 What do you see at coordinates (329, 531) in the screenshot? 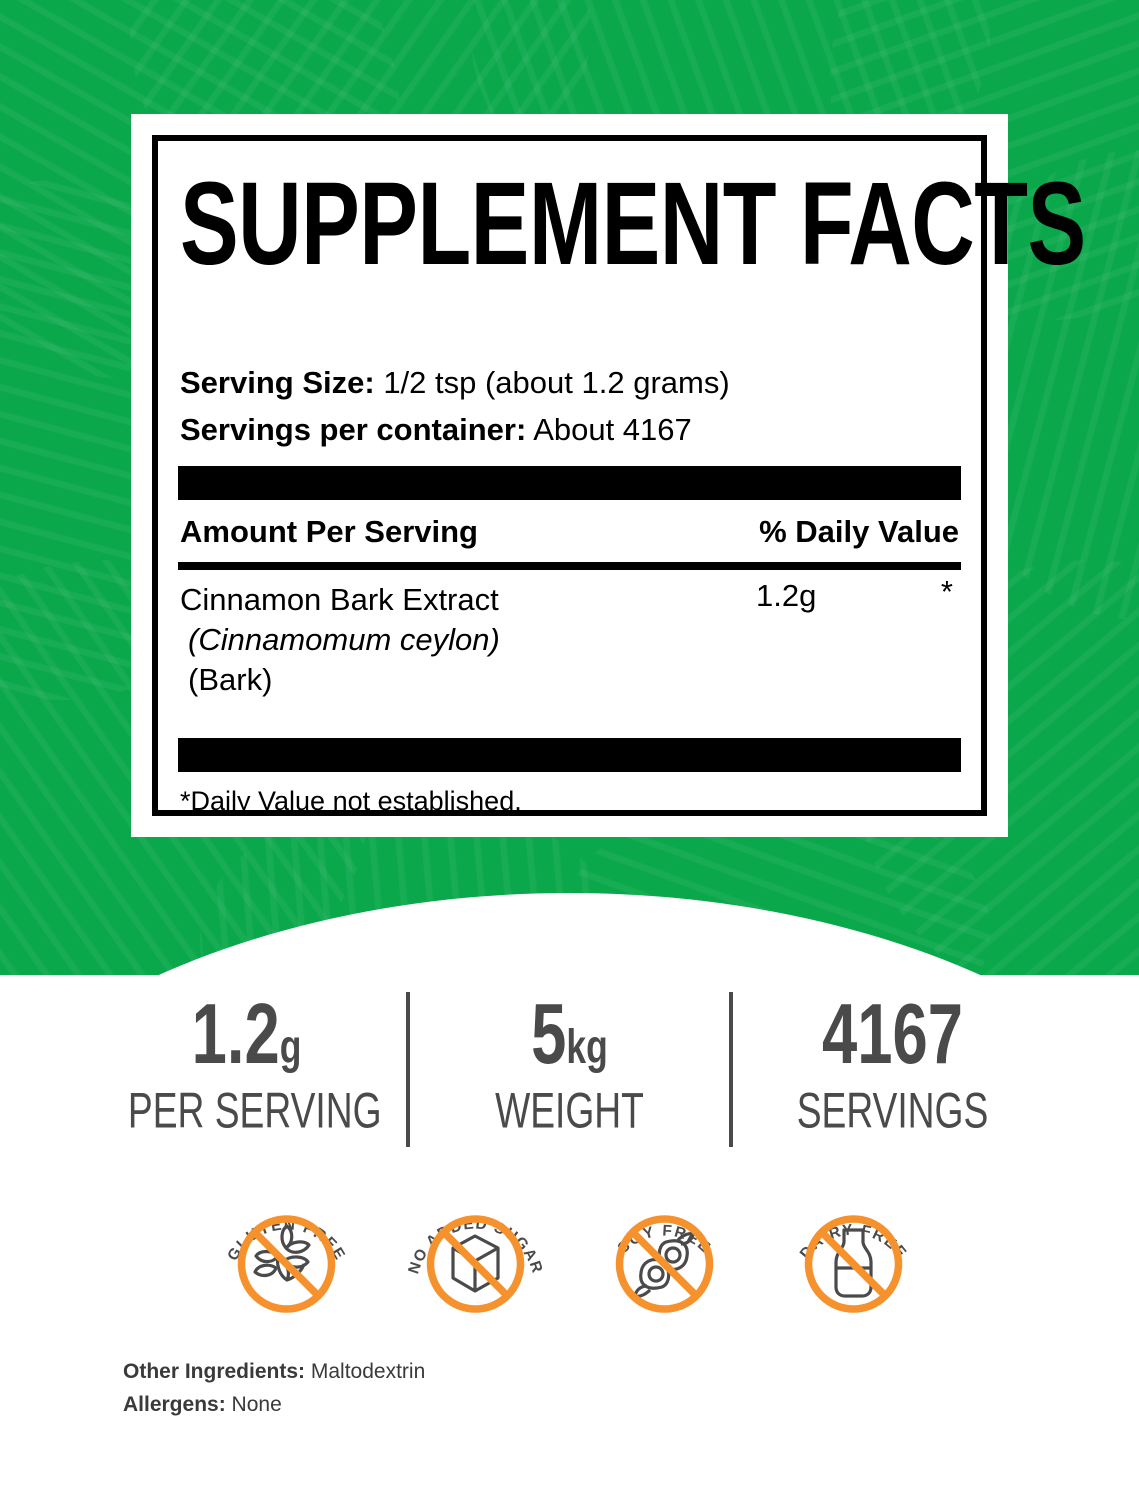
I see `column-header-amount: Amount Per Serving` at bounding box center [329, 531].